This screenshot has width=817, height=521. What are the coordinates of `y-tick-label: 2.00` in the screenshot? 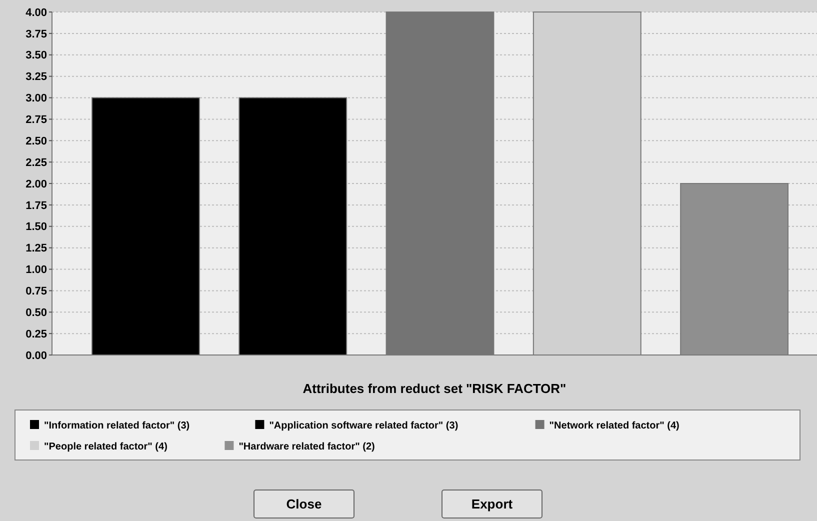 It's located at (36, 184).